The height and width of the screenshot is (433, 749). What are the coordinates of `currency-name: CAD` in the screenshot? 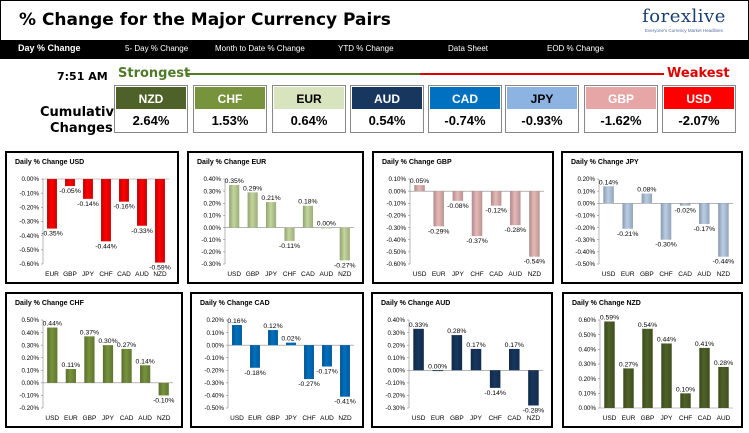 It's located at (465, 98).